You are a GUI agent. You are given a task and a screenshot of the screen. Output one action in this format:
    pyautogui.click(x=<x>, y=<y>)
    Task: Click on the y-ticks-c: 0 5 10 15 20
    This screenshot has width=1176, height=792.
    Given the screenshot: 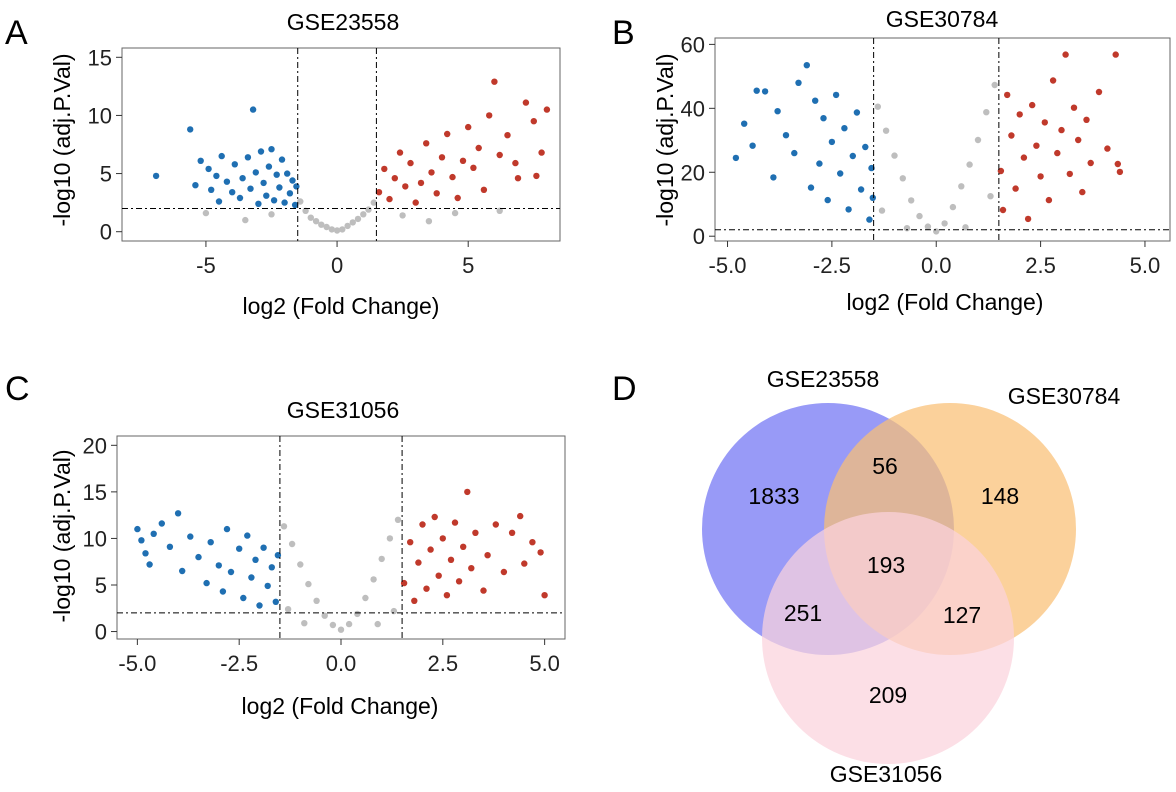 What is the action you would take?
    pyautogui.click(x=100, y=539)
    